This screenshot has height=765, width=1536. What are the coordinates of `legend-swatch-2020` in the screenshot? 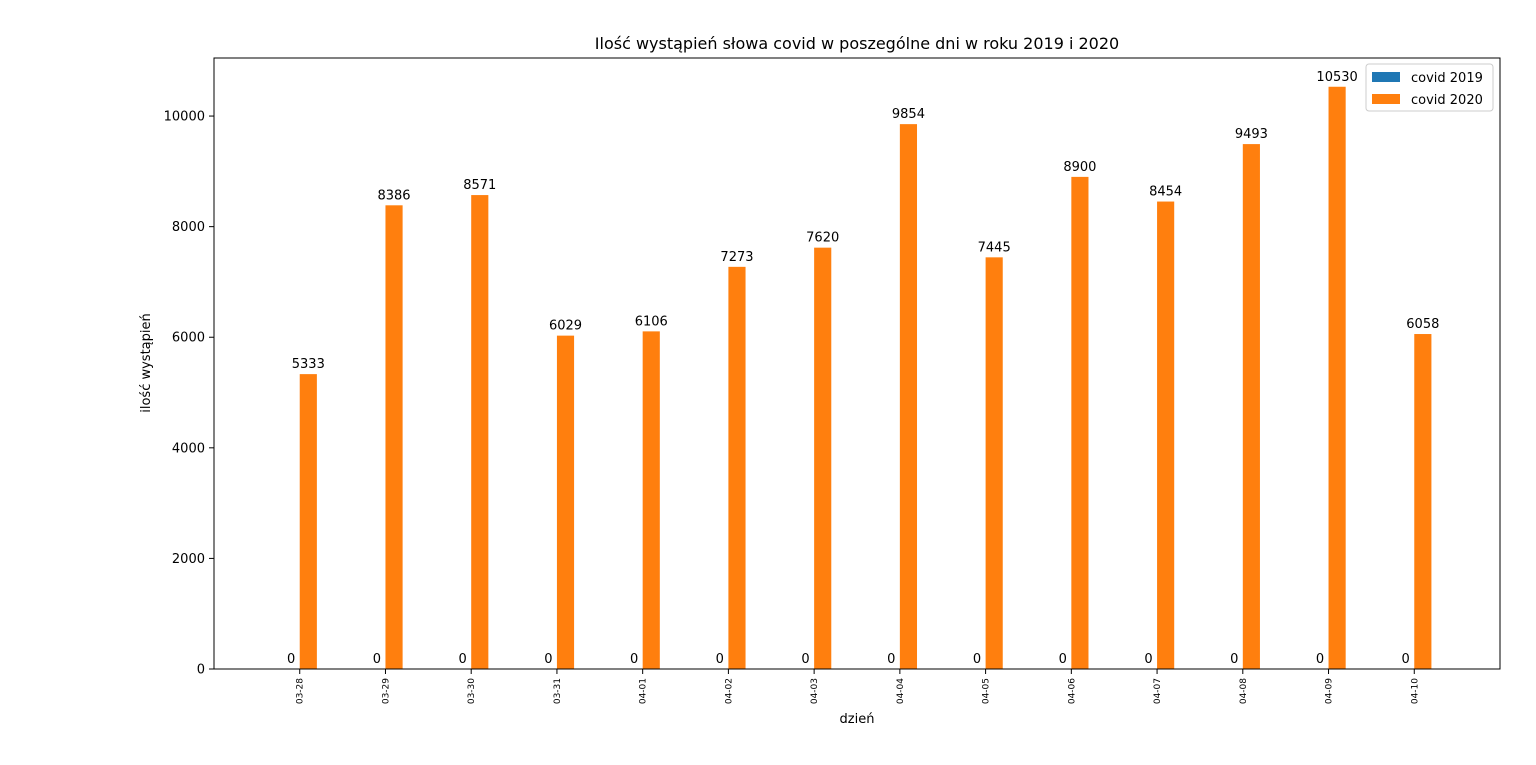 It's located at (1386, 99).